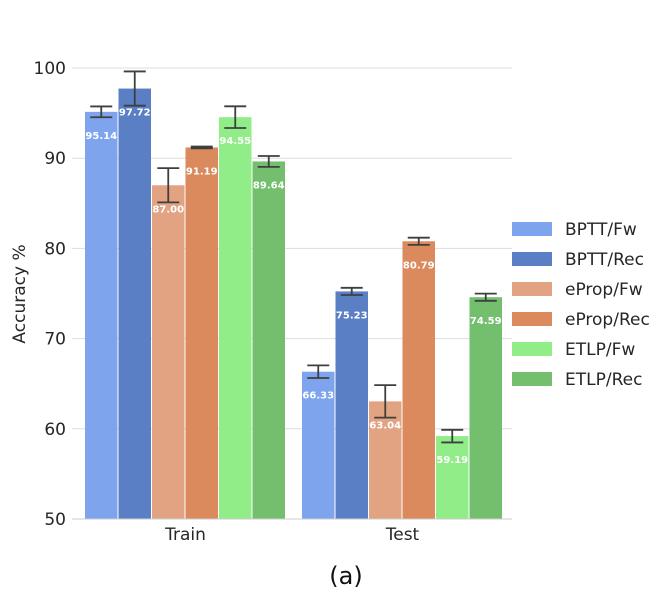  What do you see at coordinates (452, 460) in the screenshot?
I see `data-label: 59.19` at bounding box center [452, 460].